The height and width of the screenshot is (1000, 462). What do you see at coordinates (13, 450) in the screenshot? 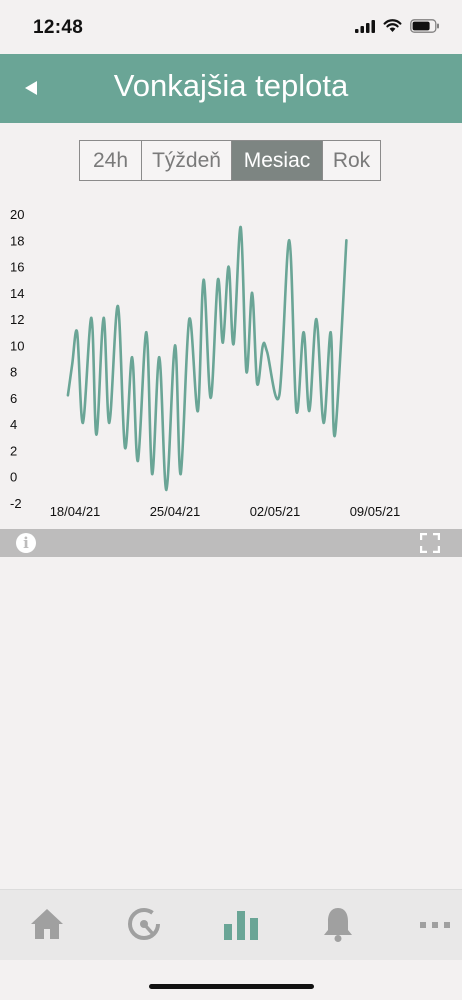
I see `y-tick-label: 2` at bounding box center [13, 450].